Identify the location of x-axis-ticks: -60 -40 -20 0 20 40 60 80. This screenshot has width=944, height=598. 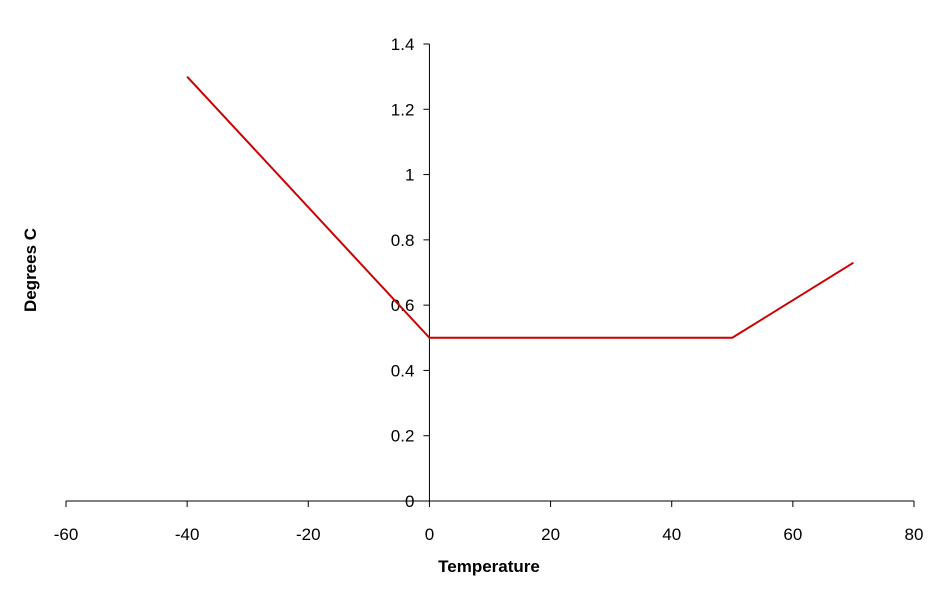
(489, 522).